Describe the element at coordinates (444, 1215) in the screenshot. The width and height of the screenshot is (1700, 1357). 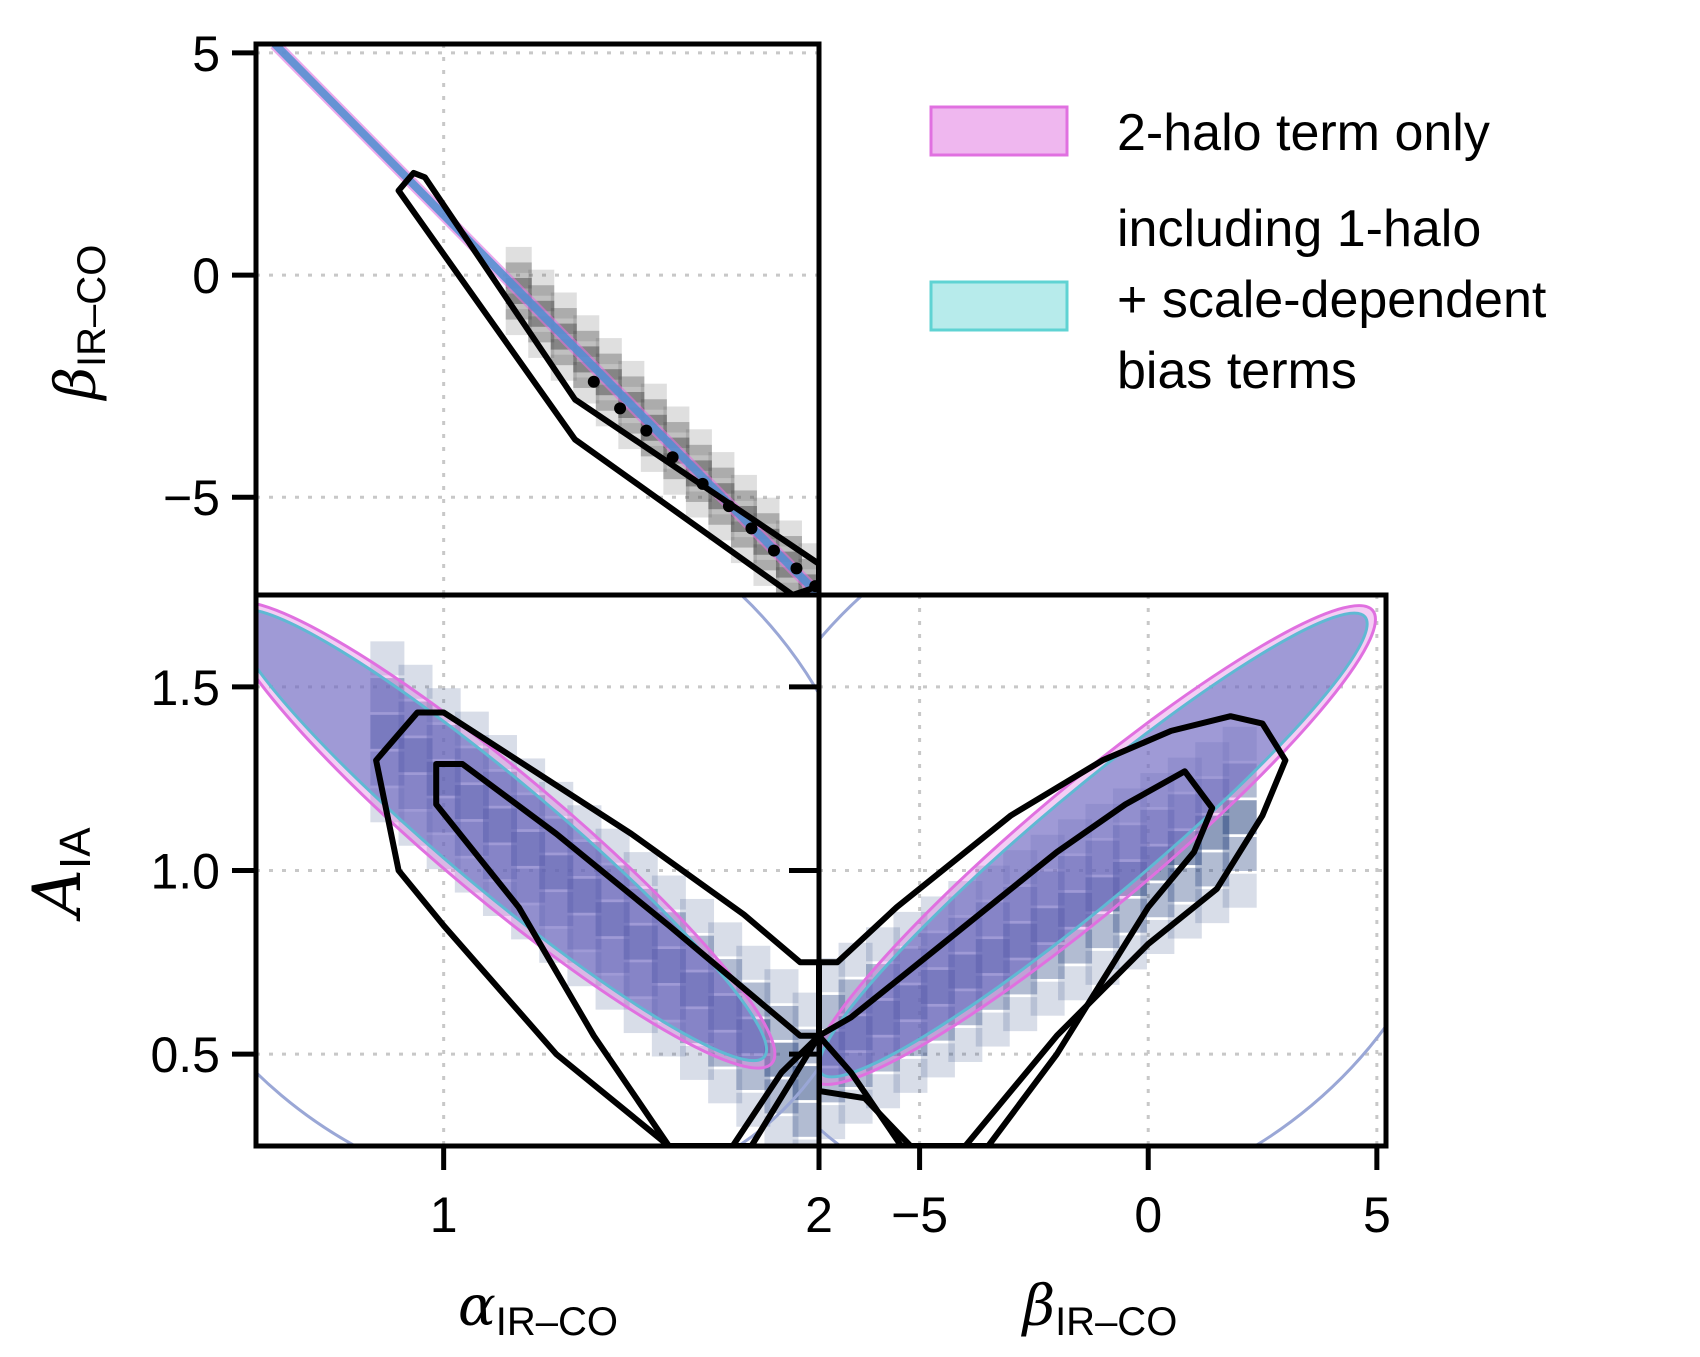
I see `xtick-label: 1` at that location.